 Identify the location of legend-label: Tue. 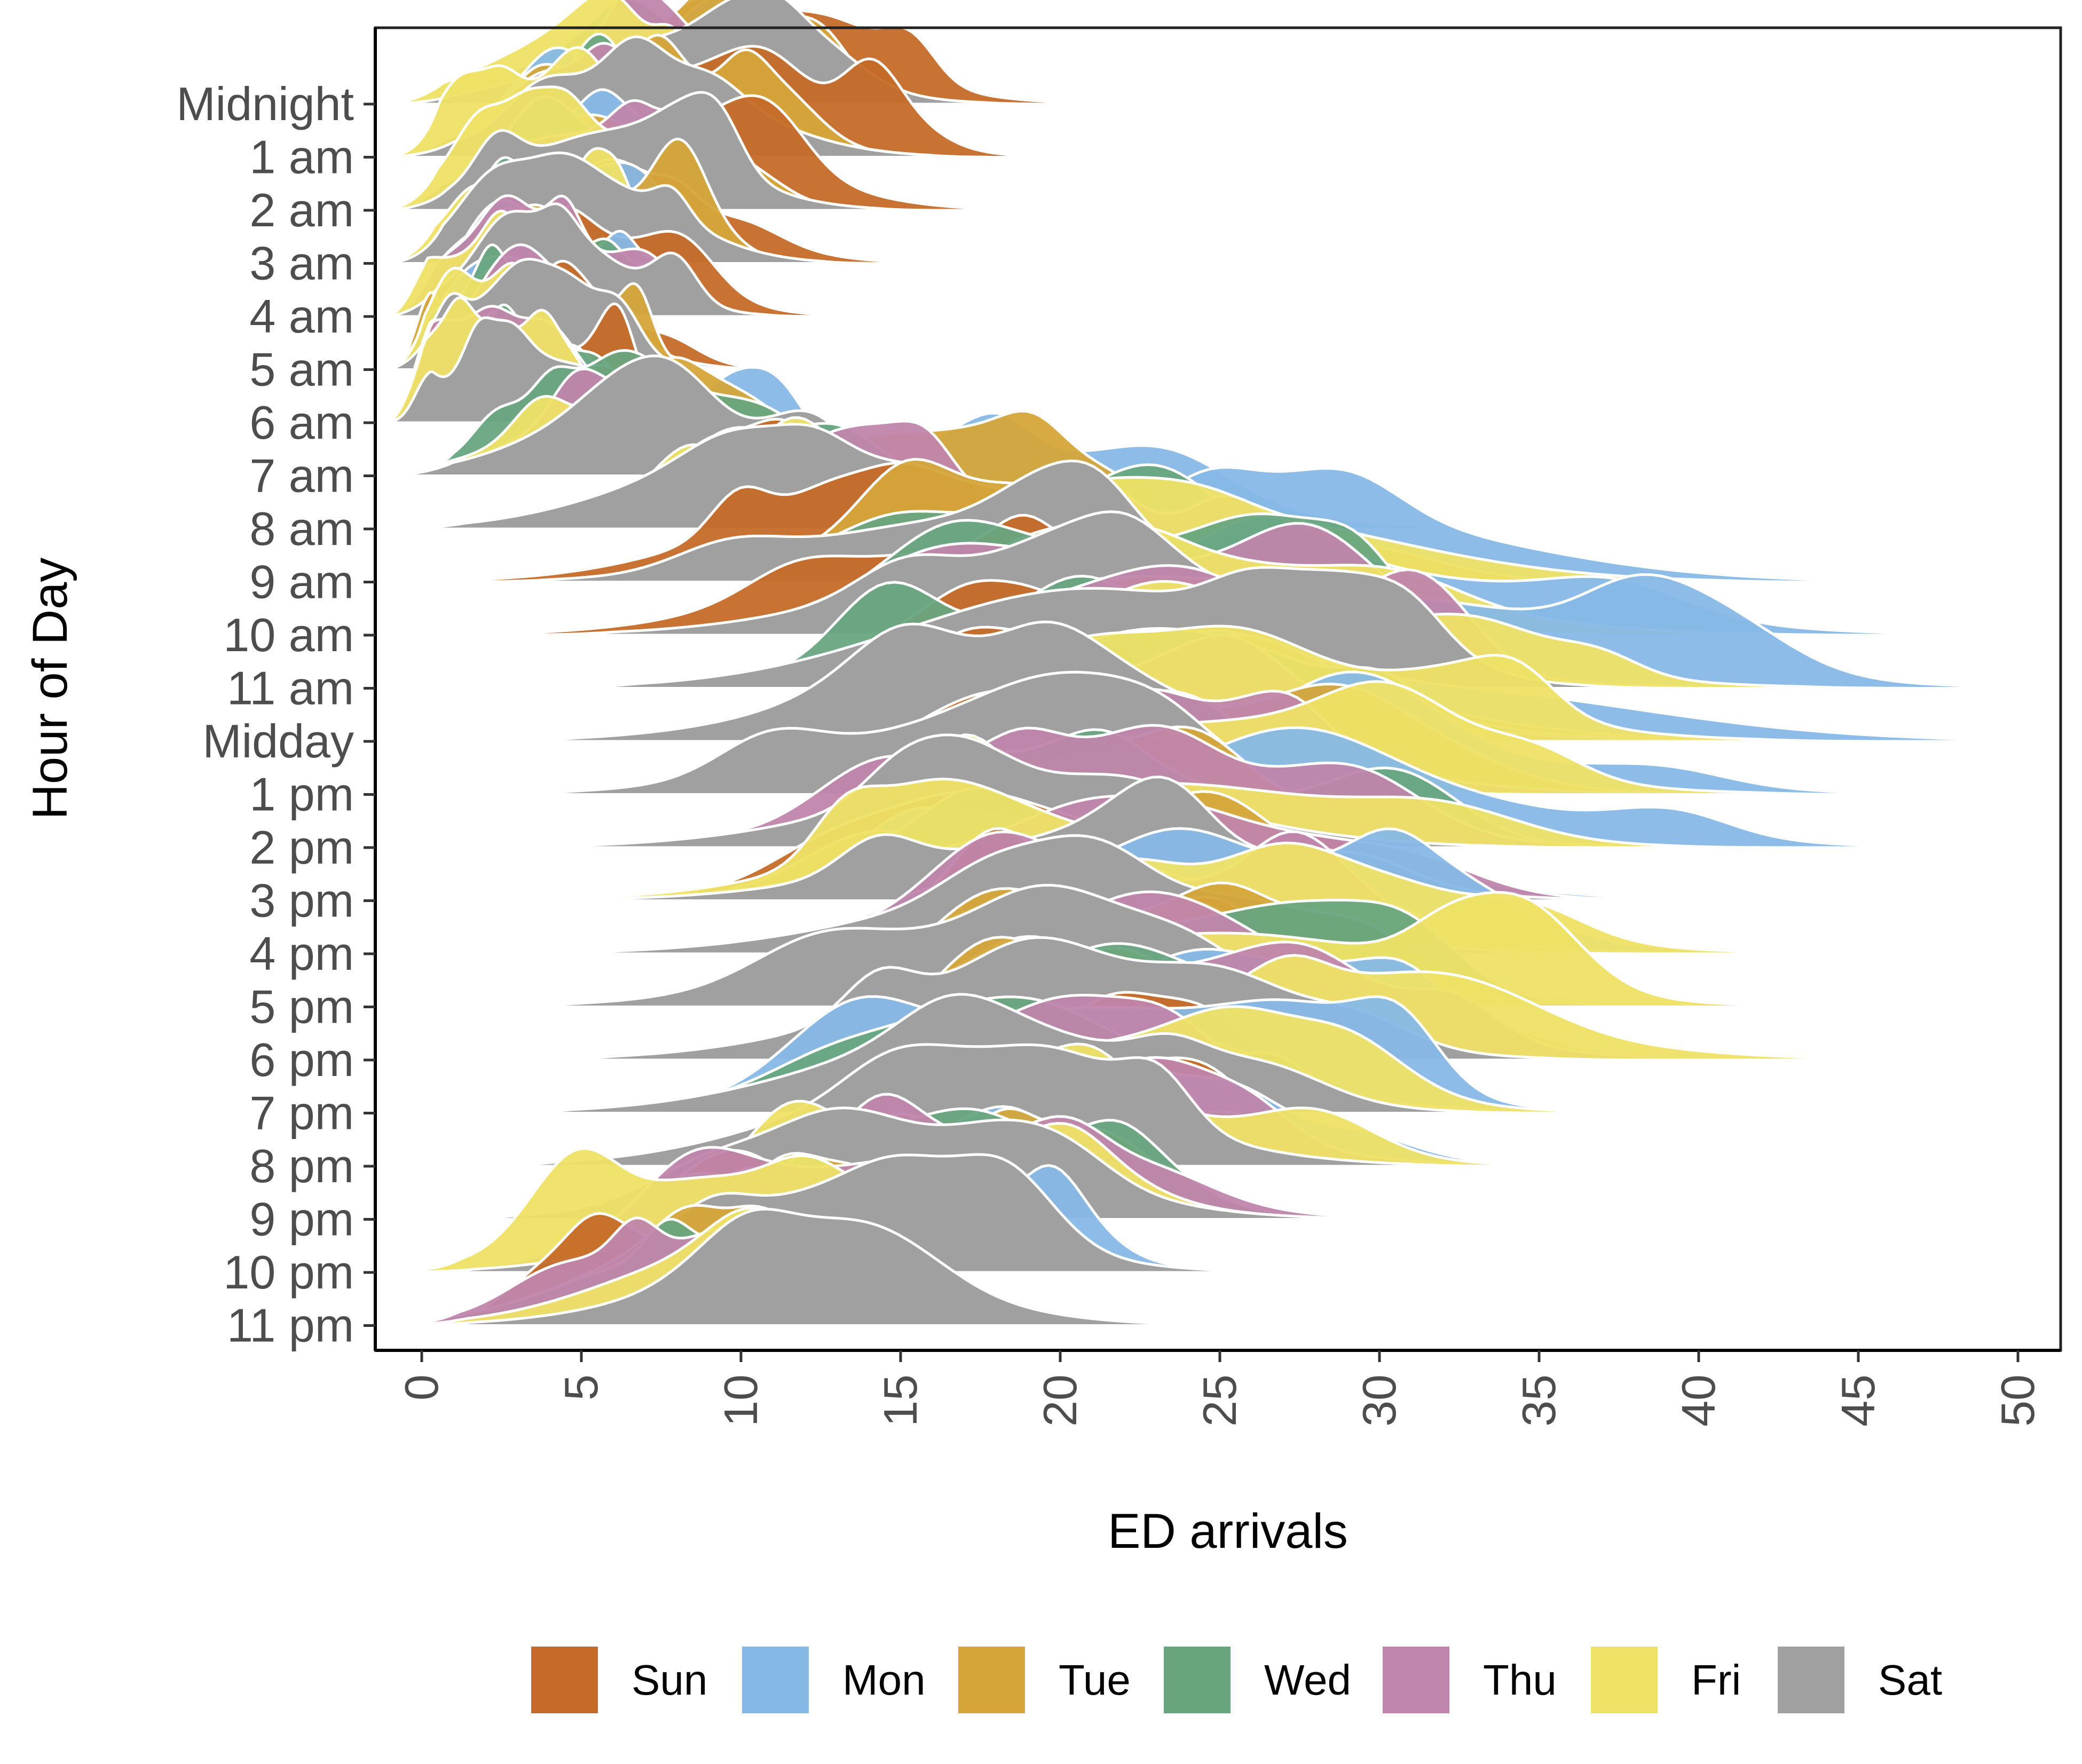
(1095, 1680).